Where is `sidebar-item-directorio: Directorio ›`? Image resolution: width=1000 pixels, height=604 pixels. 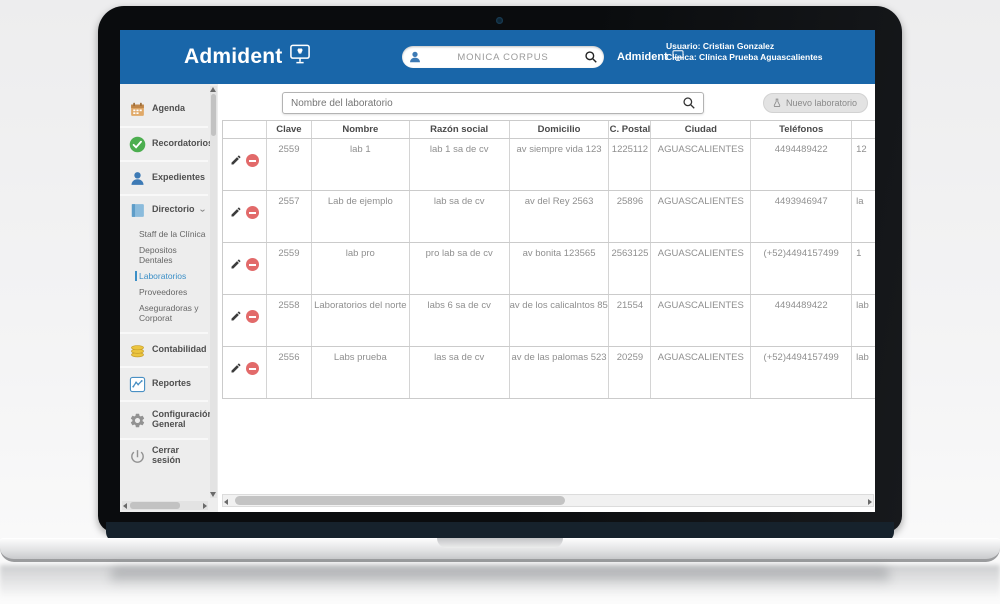
sidebar-item-directorio: Directorio › is located at coordinates (164, 209).